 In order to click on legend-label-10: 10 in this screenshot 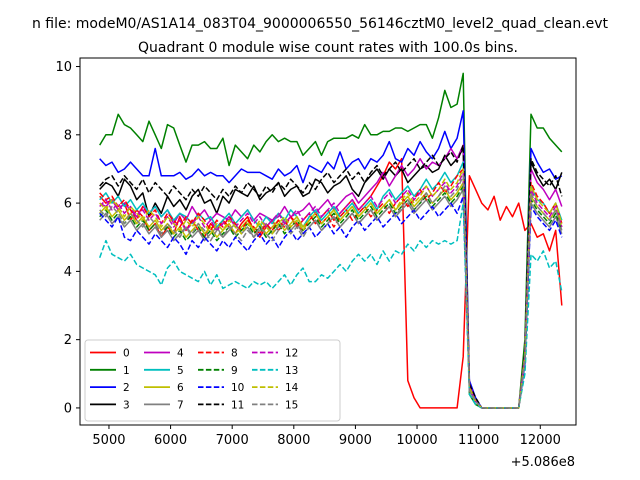, I will do `click(237, 388)`.